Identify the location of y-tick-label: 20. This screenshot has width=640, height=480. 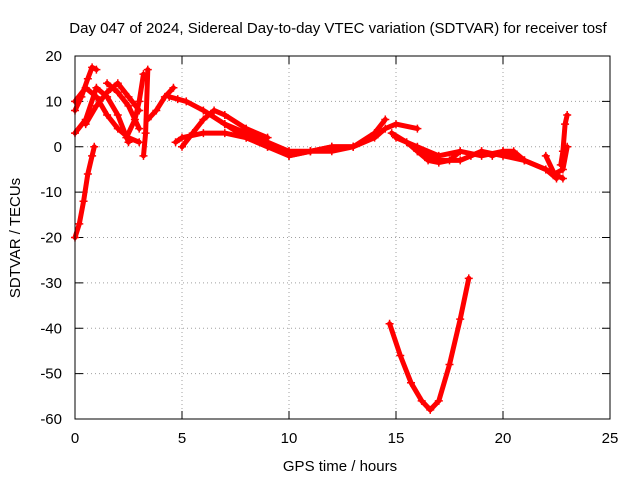
(53, 56).